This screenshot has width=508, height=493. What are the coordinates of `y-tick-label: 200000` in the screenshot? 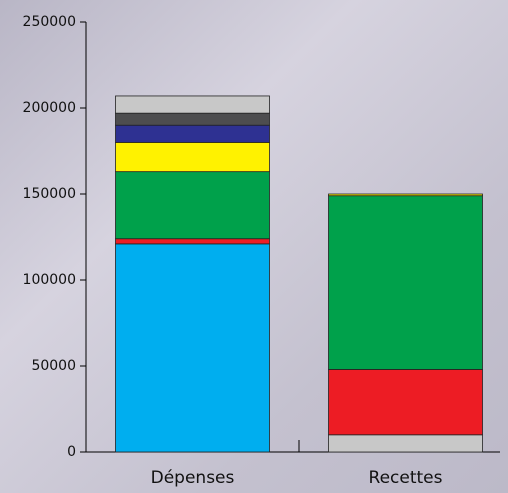 It's located at (49, 108).